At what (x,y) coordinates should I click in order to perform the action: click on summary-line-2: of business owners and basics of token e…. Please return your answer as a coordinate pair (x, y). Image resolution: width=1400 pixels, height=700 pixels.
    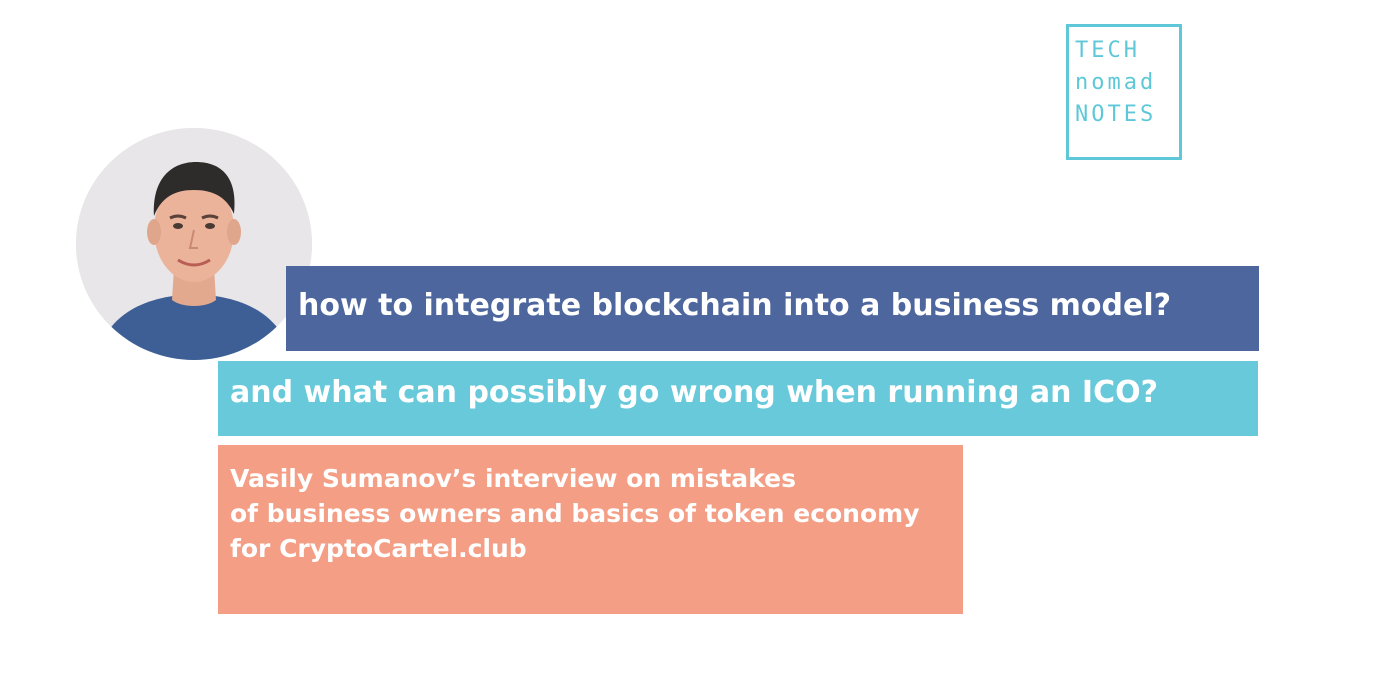
    Looking at the image, I should click on (575, 513).